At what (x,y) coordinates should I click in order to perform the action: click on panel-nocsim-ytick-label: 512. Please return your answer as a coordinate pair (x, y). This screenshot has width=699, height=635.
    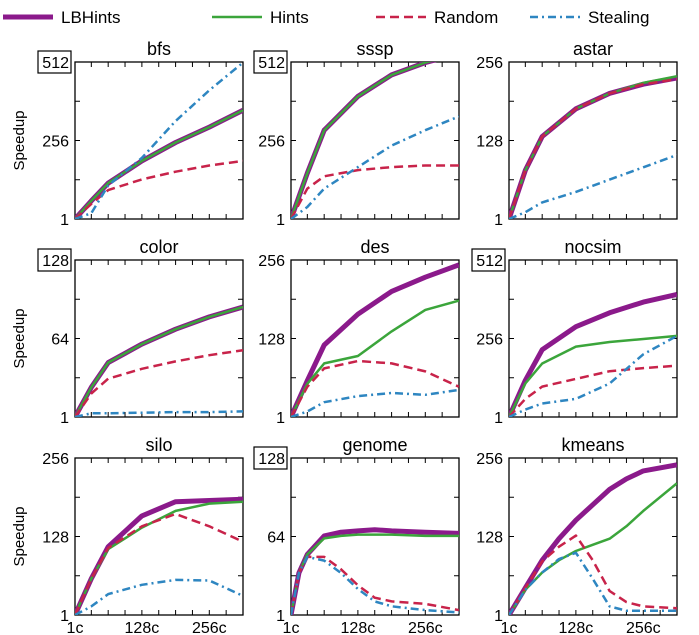
    Looking at the image, I should click on (489, 261).